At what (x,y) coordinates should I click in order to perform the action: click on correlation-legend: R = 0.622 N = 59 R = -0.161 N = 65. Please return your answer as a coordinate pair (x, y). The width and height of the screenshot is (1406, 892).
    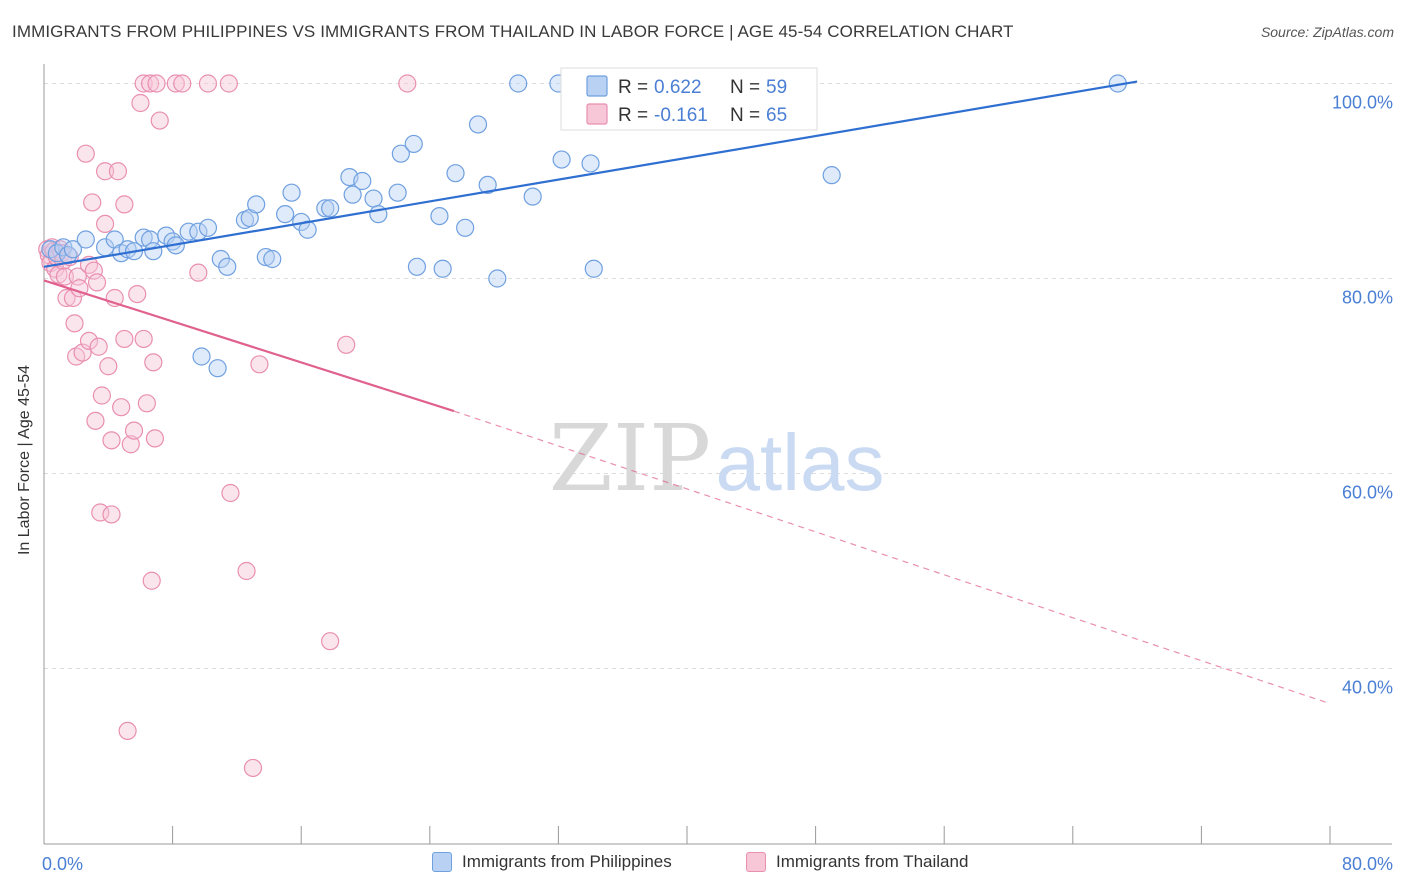
    Looking at the image, I should click on (689, 99).